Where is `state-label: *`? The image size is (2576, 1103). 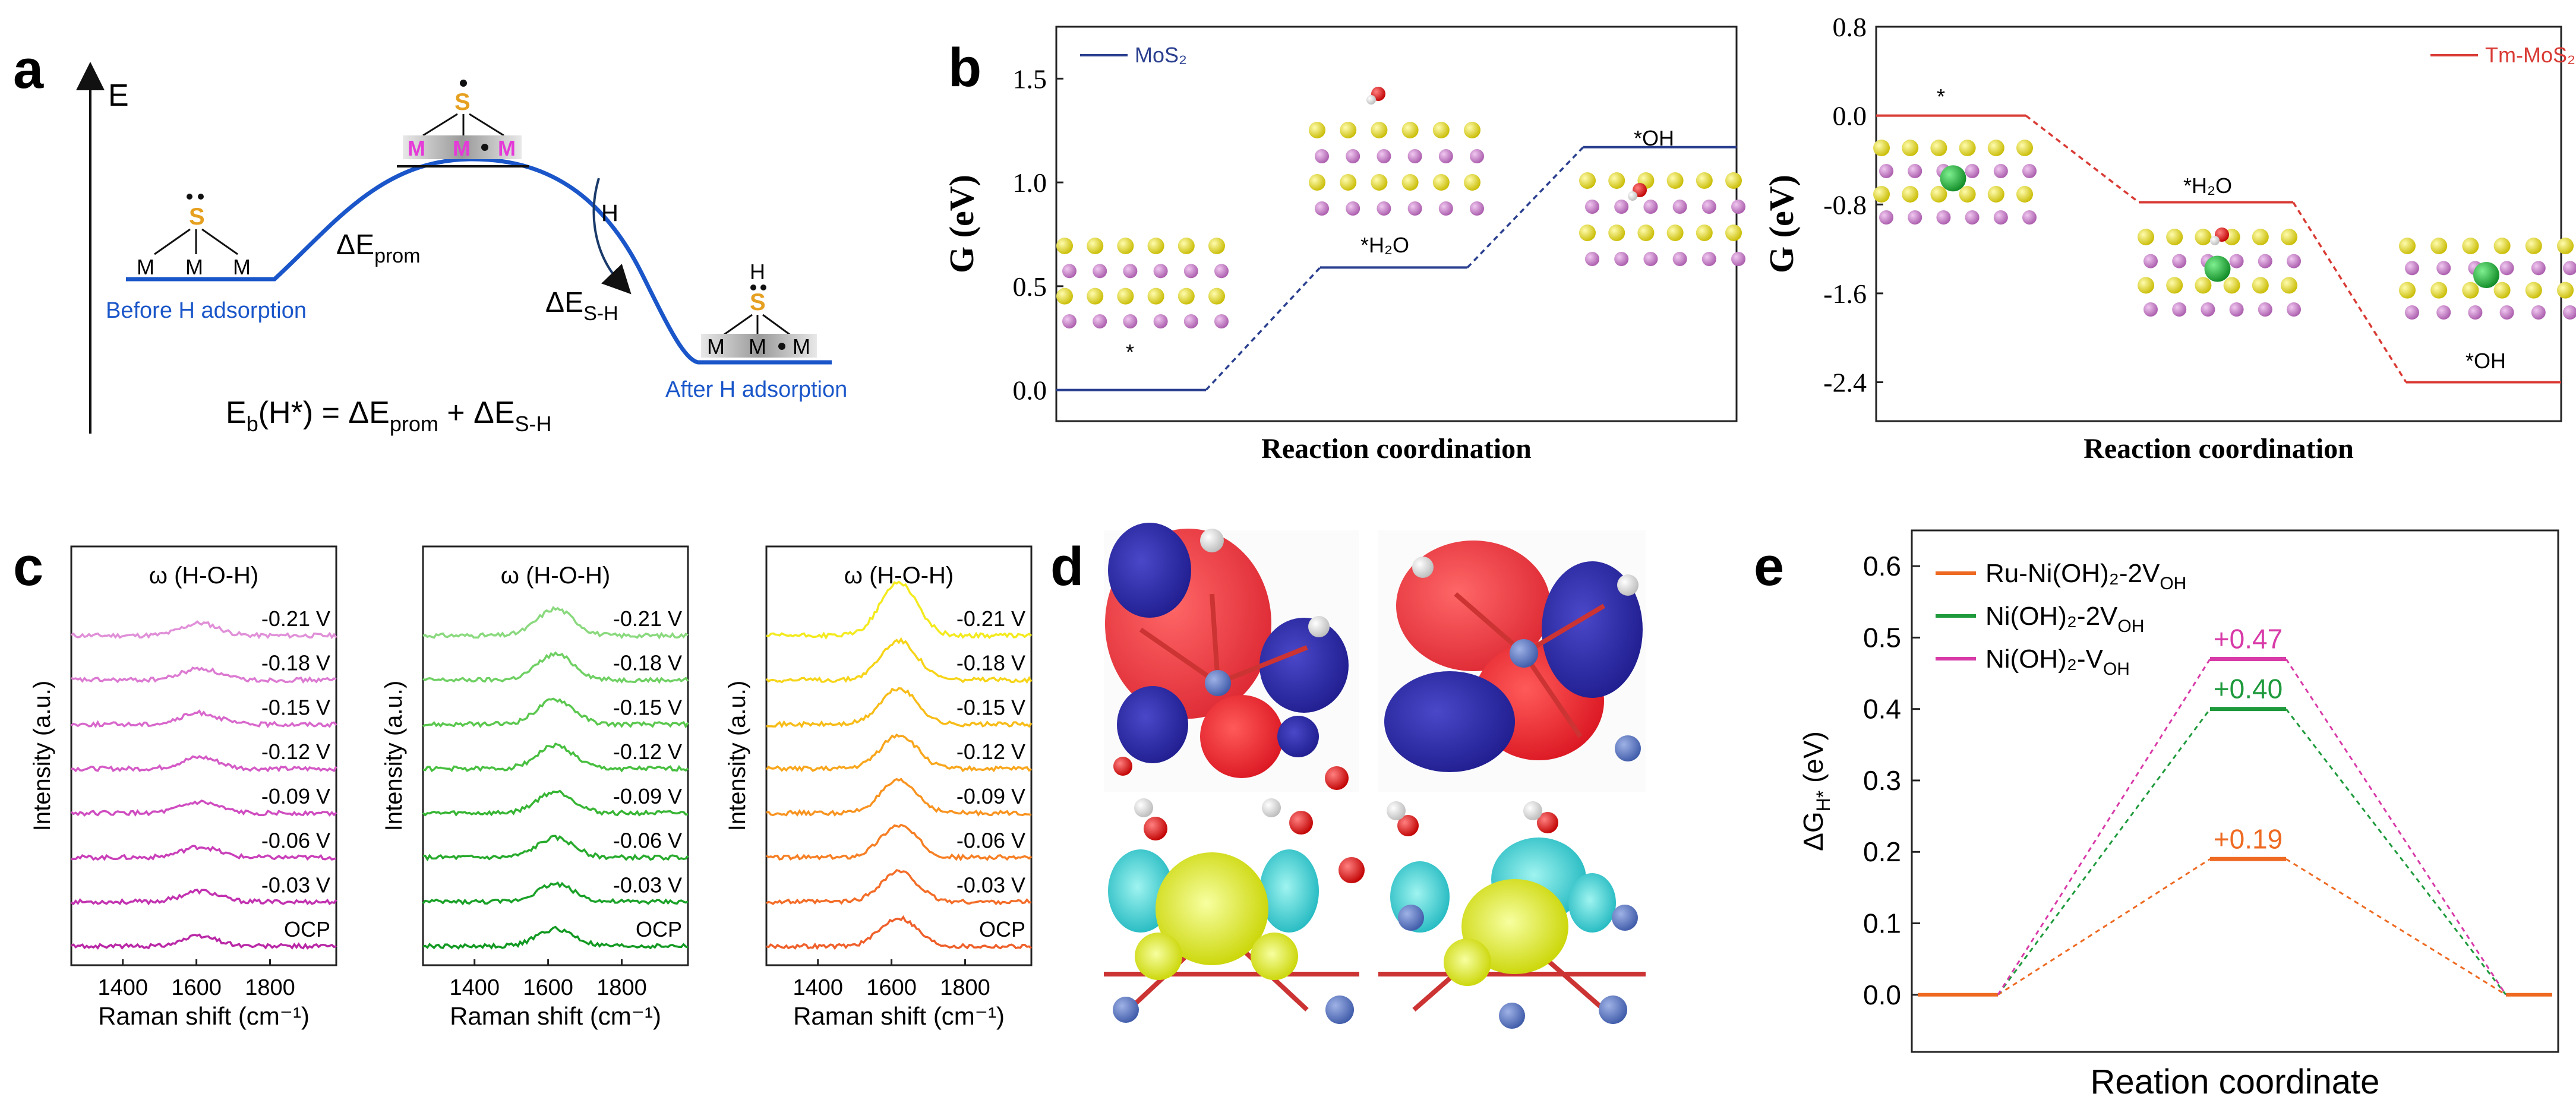
state-label: * is located at coordinates (1941, 96).